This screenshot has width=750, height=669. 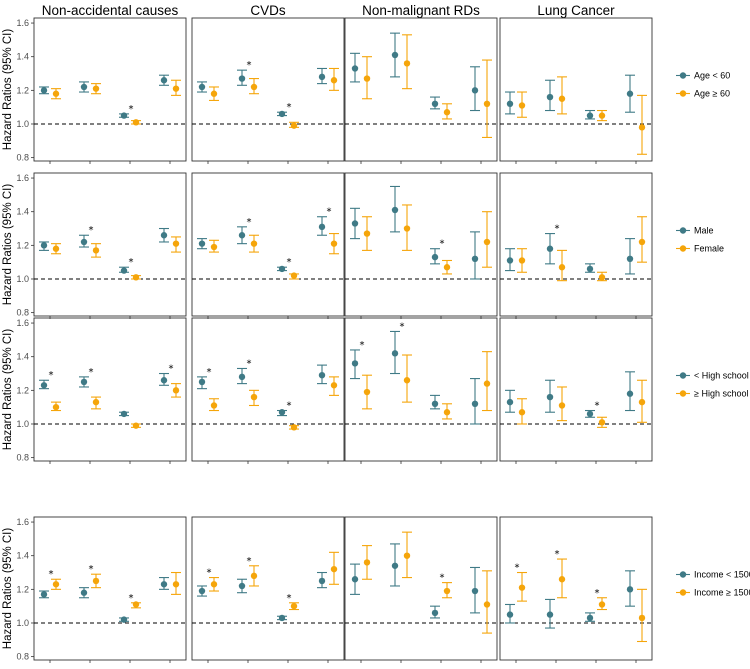 What do you see at coordinates (721, 394) in the screenshot?
I see `legend-label: ≥ High school` at bounding box center [721, 394].